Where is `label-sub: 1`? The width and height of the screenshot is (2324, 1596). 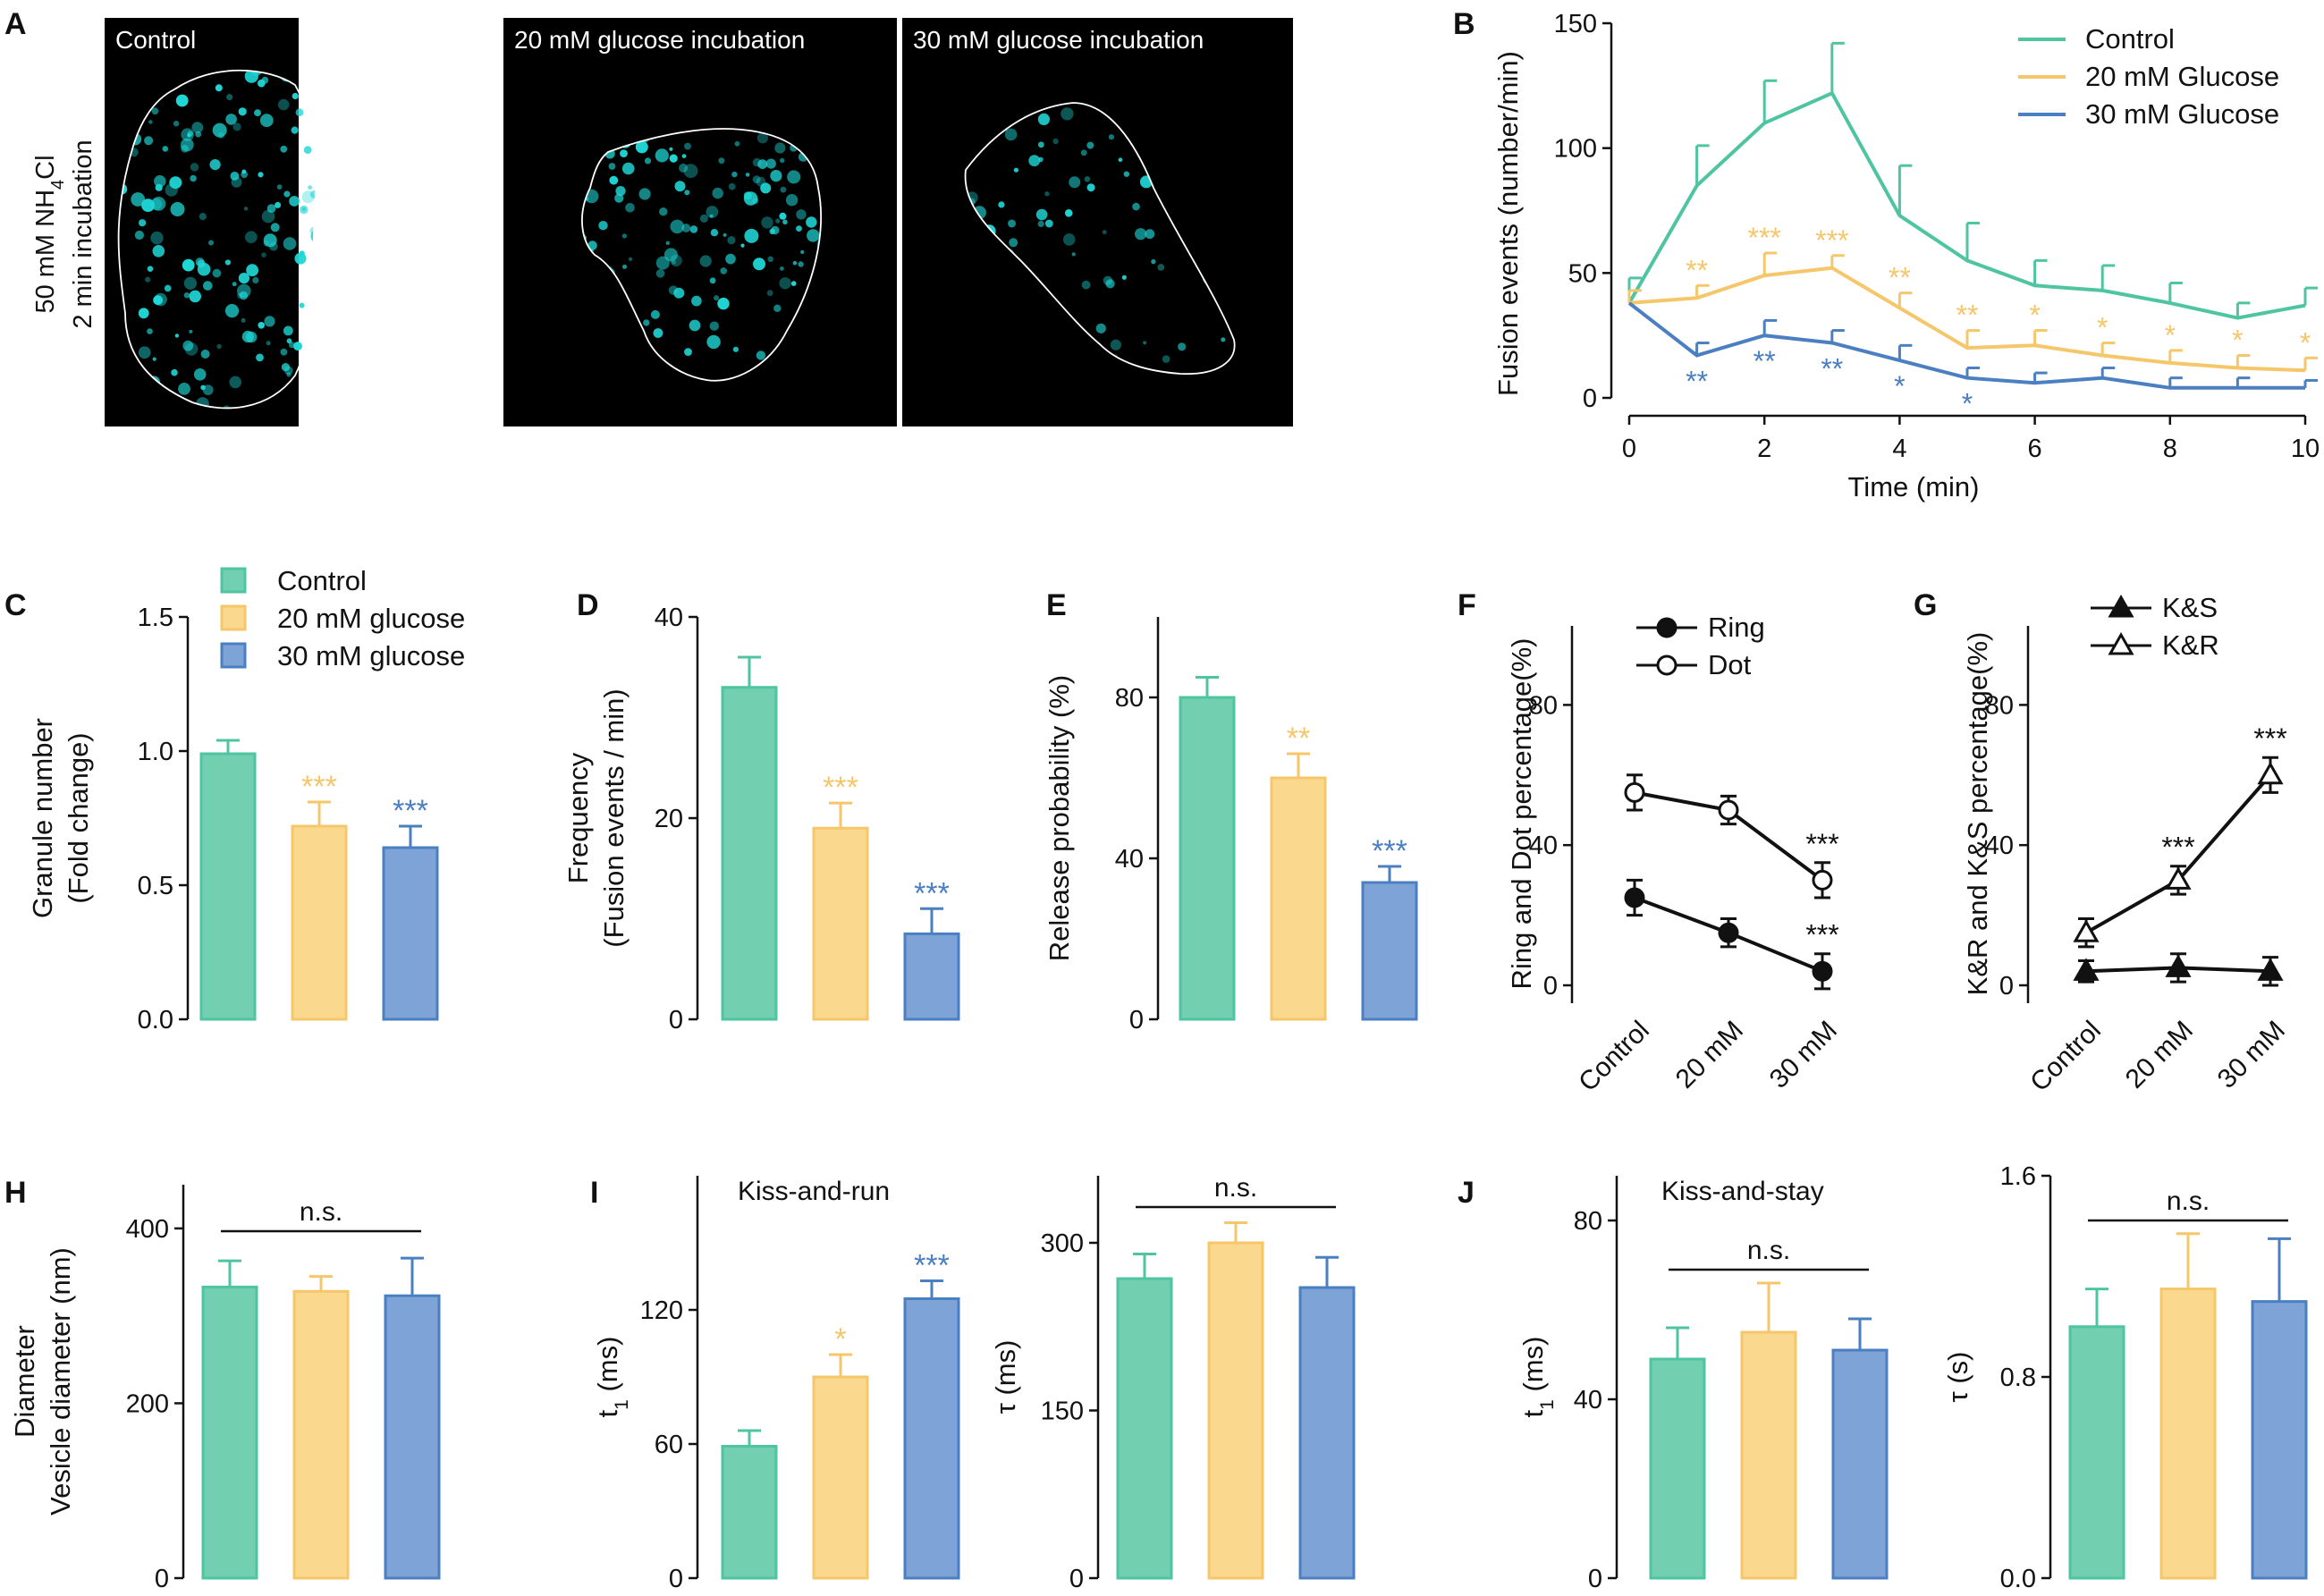
label-sub: 1 is located at coordinates (1547, 1405).